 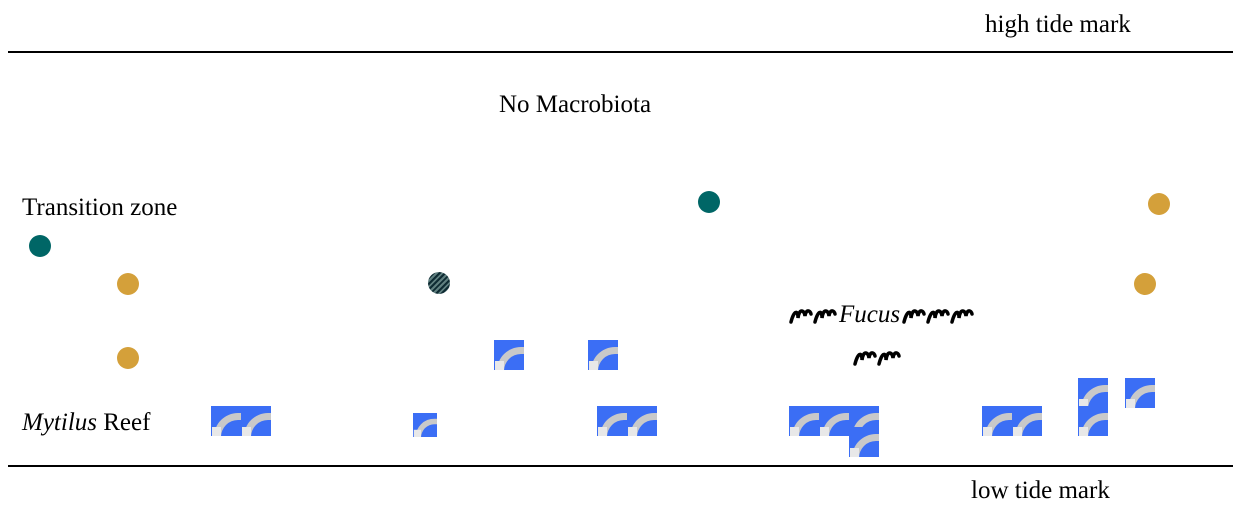 I want to click on fucus-row: Fucus, so click(x=881, y=315).